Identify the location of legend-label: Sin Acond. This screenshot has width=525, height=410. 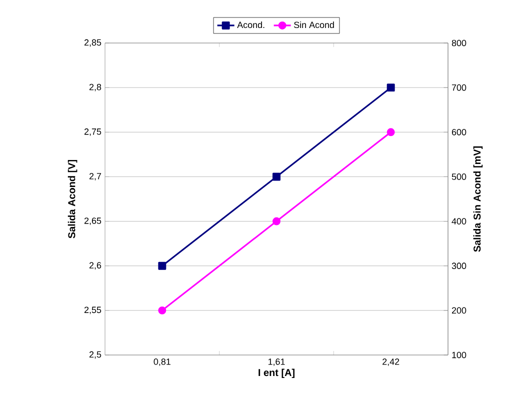
(314, 24).